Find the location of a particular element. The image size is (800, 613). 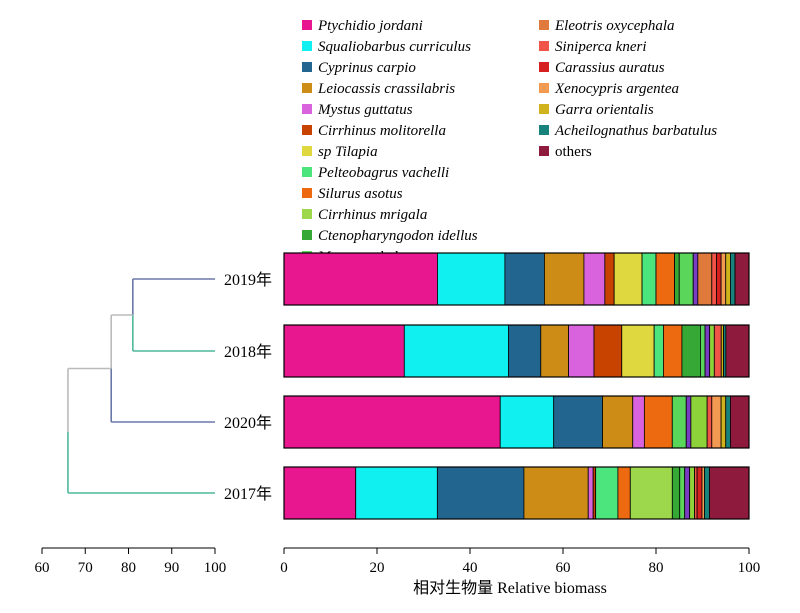

dendrogram is located at coordinates (141, 386).